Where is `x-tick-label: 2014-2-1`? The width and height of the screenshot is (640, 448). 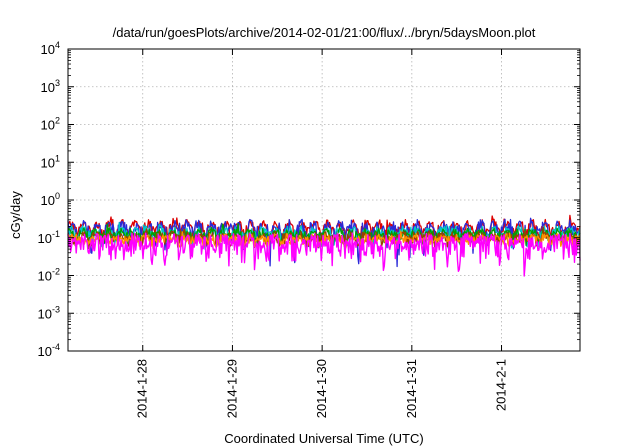 x-tick-label: 2014-2-1 is located at coordinates (501, 385).